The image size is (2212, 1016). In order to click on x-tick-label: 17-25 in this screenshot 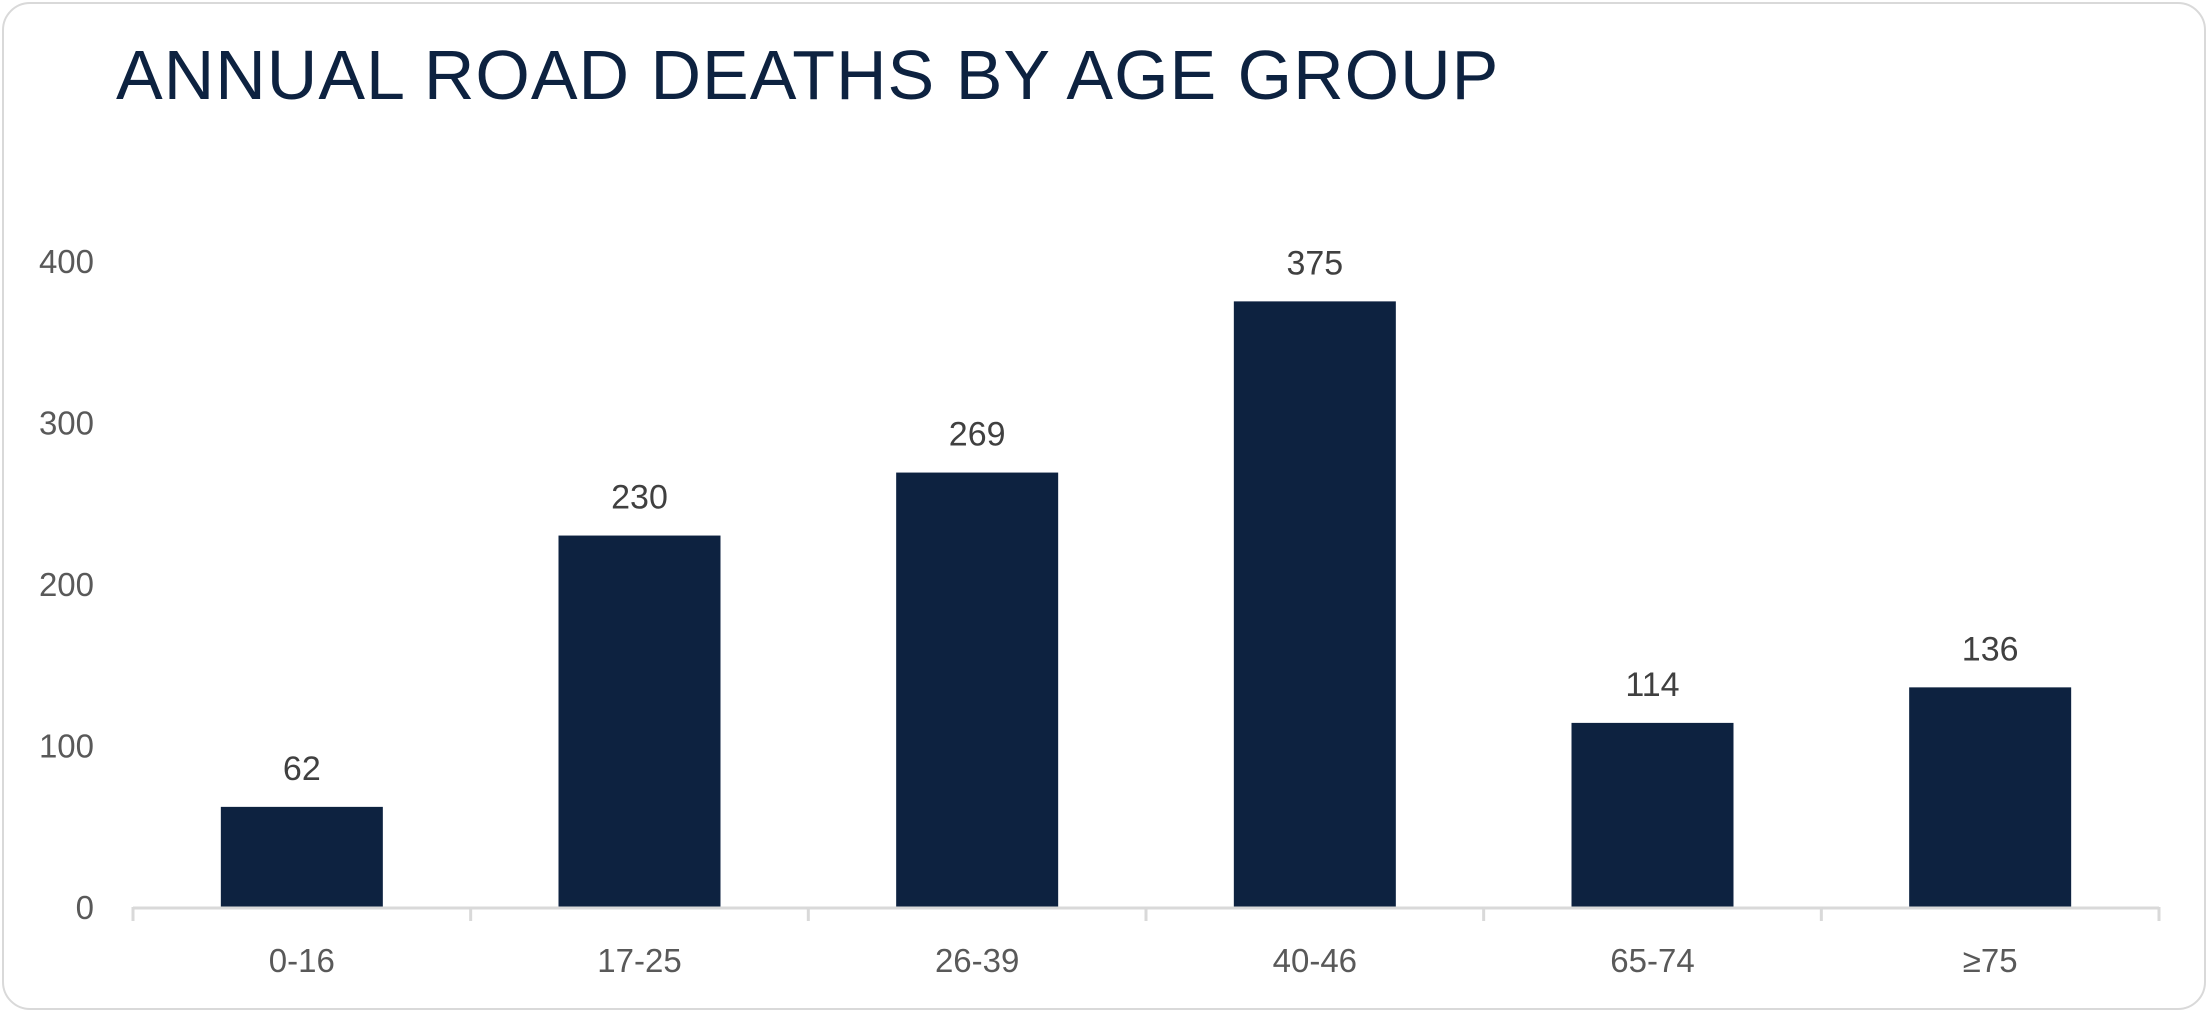, I will do `click(639, 960)`.